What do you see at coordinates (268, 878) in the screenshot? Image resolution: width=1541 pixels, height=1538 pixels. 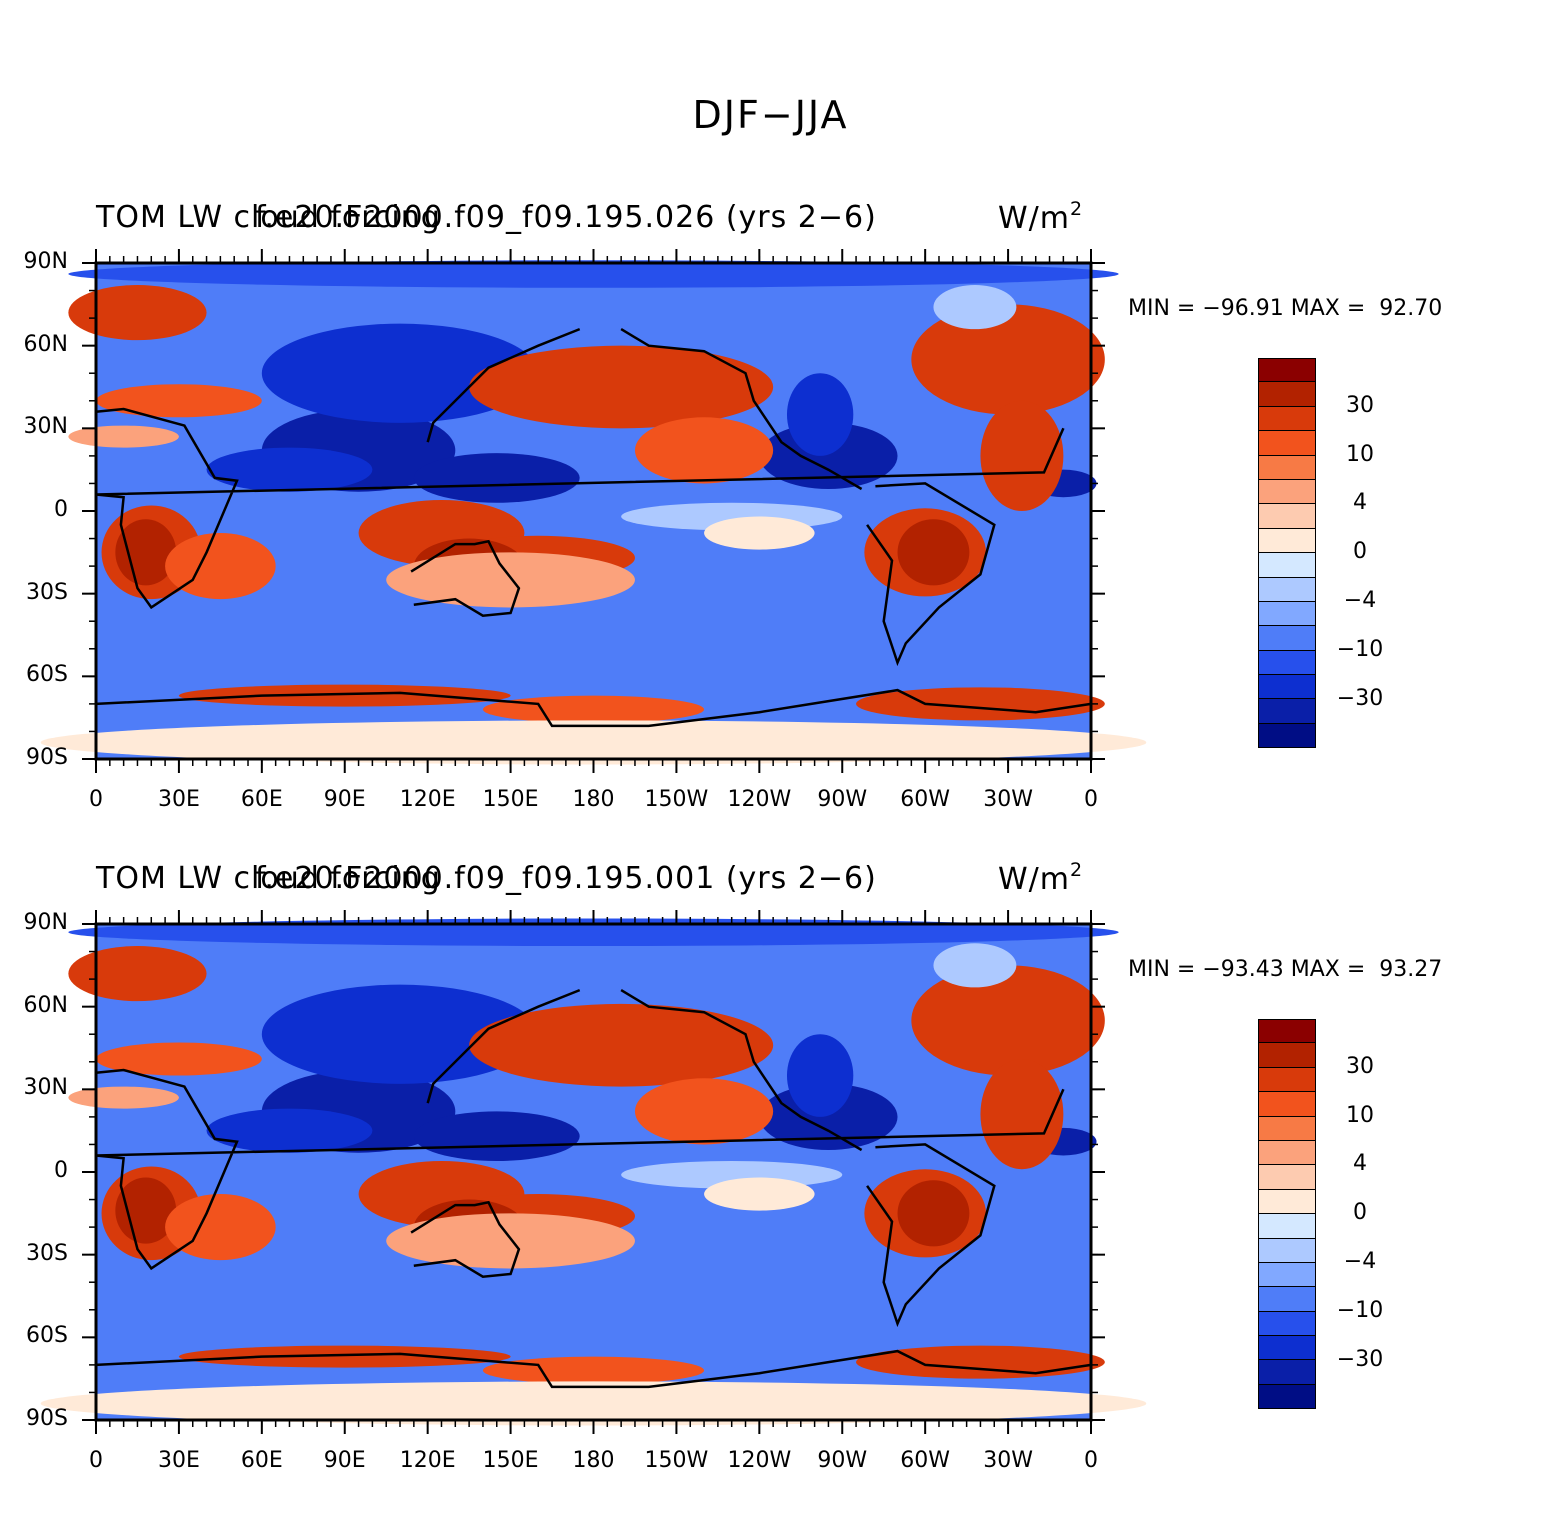 I see `panel-left-title: TOM LW cloud forcing` at bounding box center [268, 878].